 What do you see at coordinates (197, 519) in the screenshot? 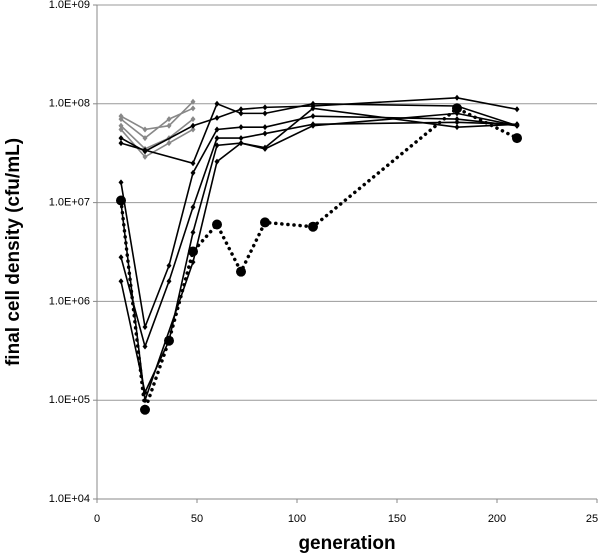
I see `x-tick-label: 50` at bounding box center [197, 519].